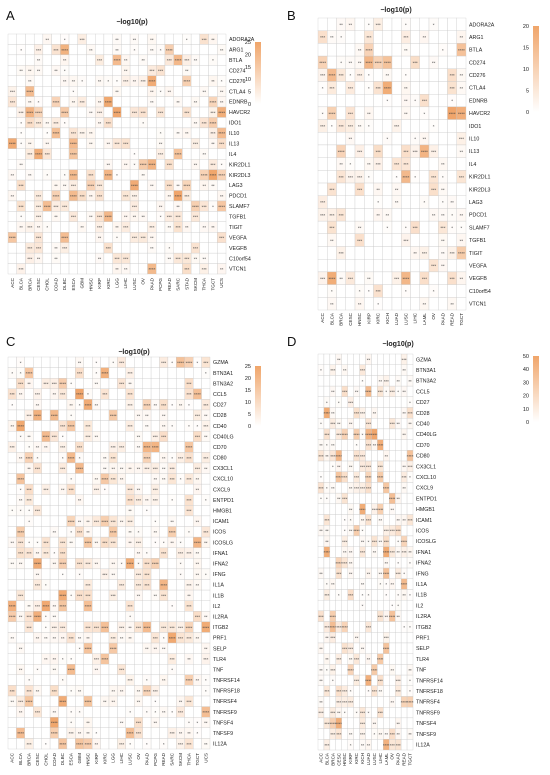 The height and width of the screenshot is (775, 550). What do you see at coordinates (419, 606) in the screenshot?
I see `row-label: IL2` at bounding box center [419, 606].